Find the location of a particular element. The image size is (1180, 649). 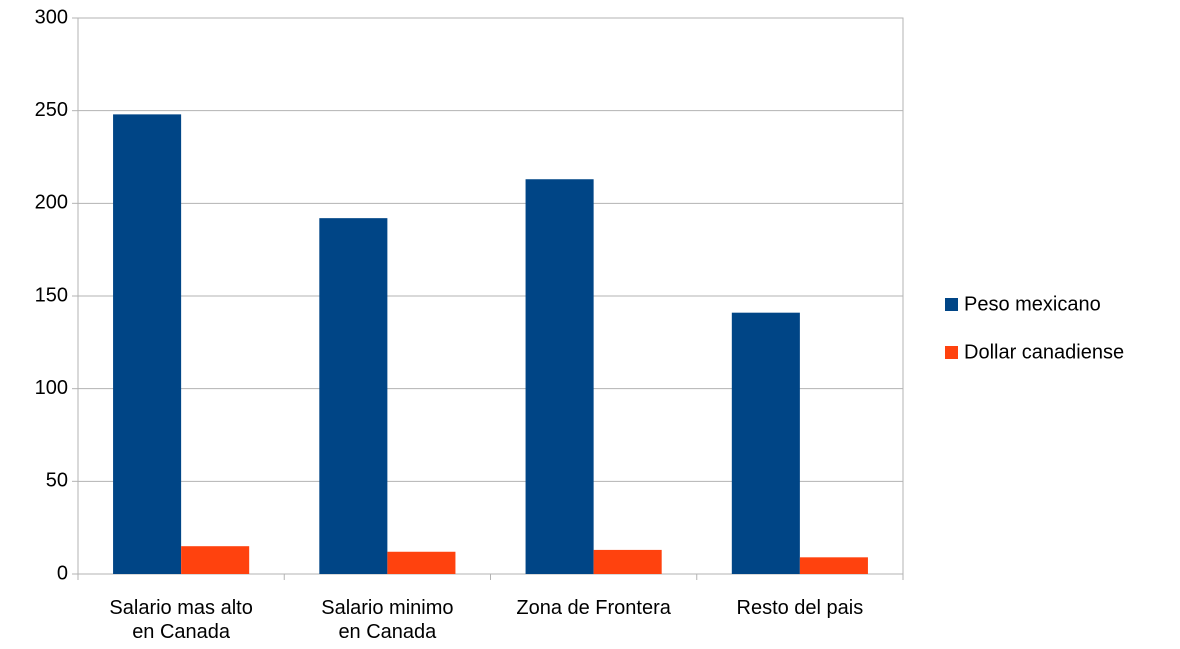

y-tick-label: 50 is located at coordinates (57, 481).